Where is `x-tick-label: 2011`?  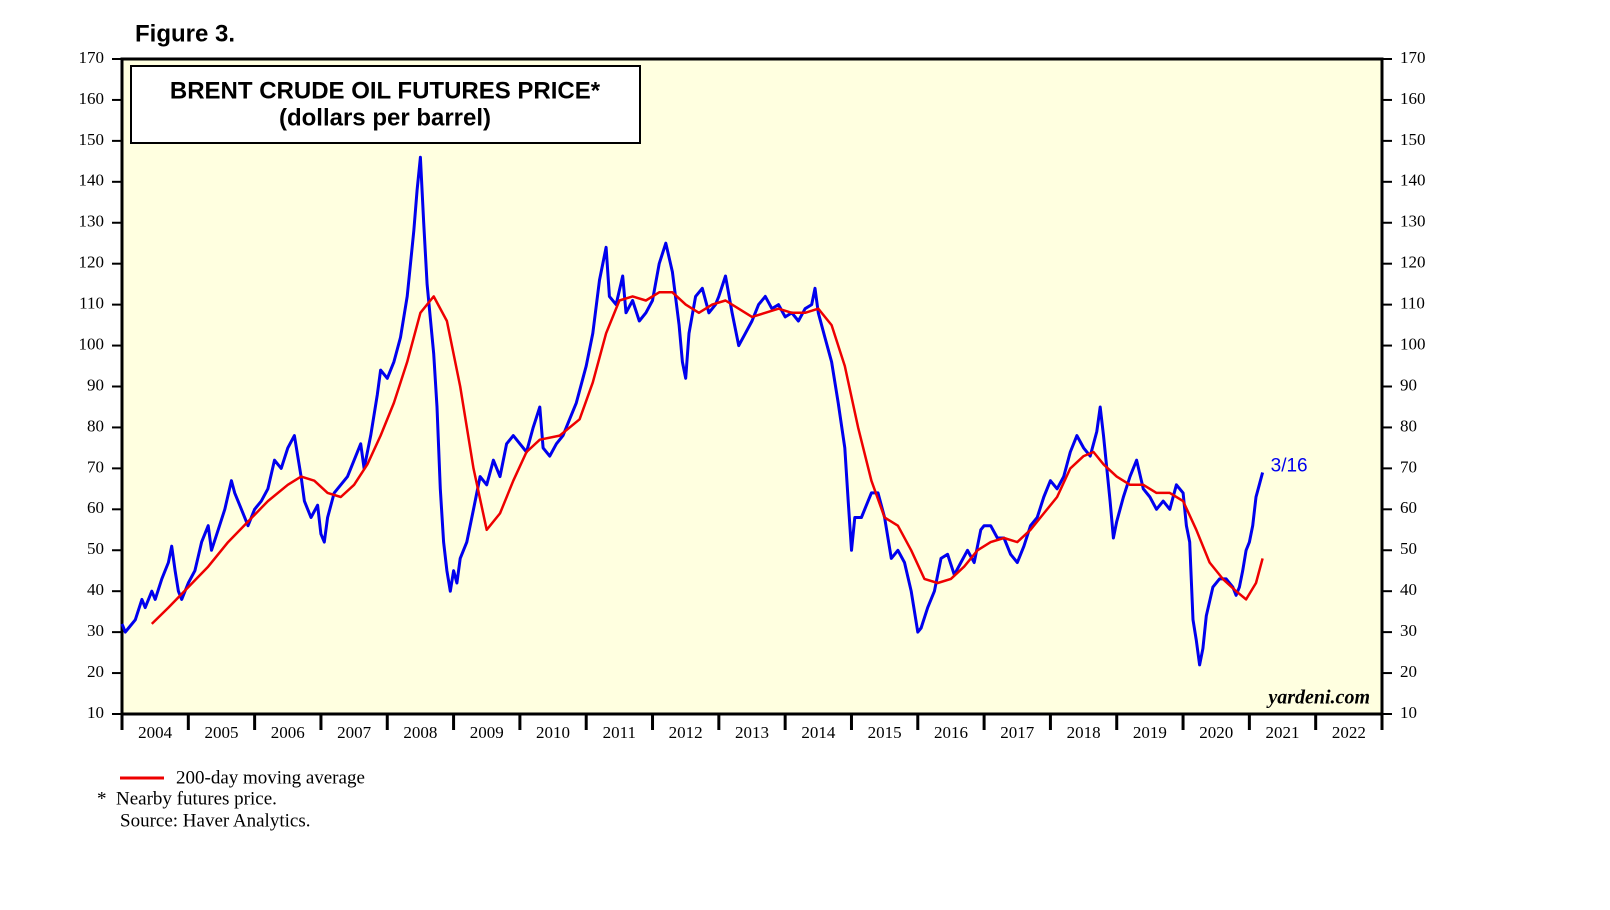 x-tick-label: 2011 is located at coordinates (619, 732).